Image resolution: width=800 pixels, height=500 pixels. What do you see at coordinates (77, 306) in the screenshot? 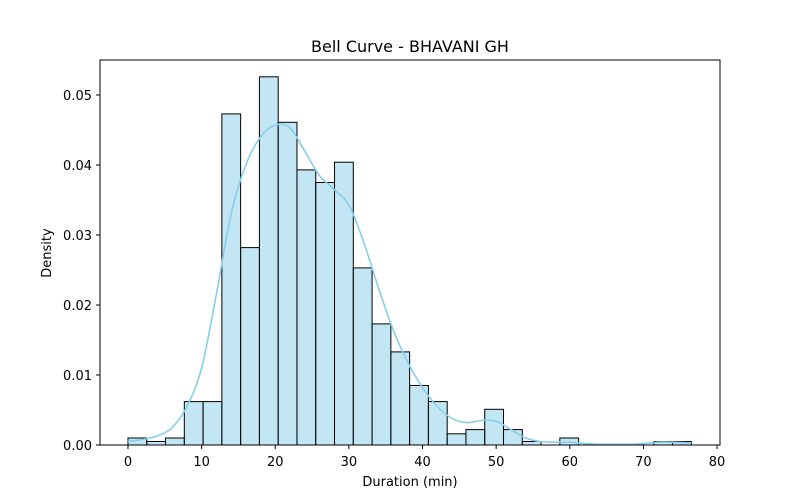
I see `y-tick-label: 0.02` at bounding box center [77, 306].